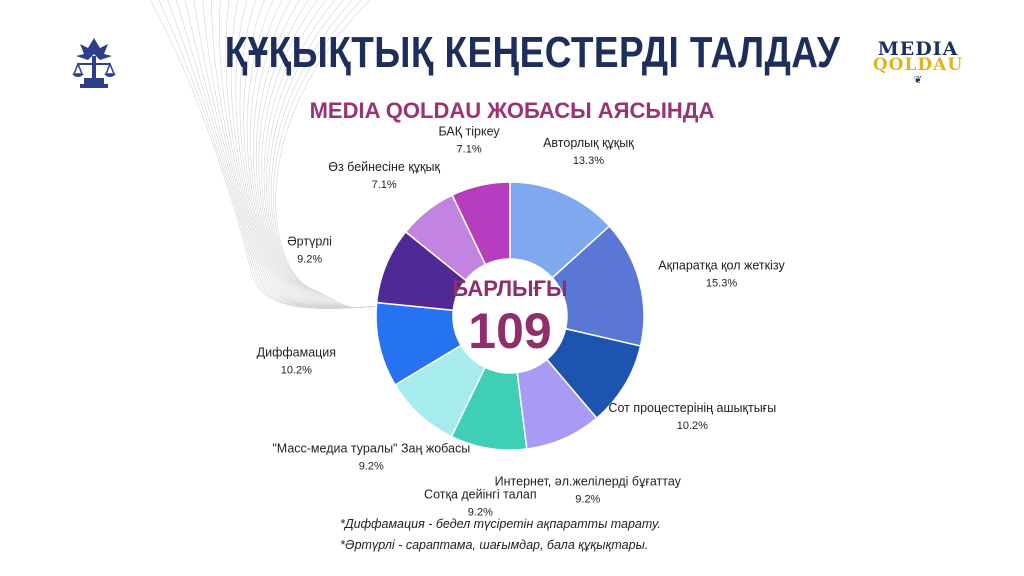 This screenshot has height=576, width=1024. What do you see at coordinates (512, 110) in the screenshot?
I see `page-subtitle: MEDIA QOLDAU ЖОБАСЫ АЯСЫНДА` at bounding box center [512, 110].